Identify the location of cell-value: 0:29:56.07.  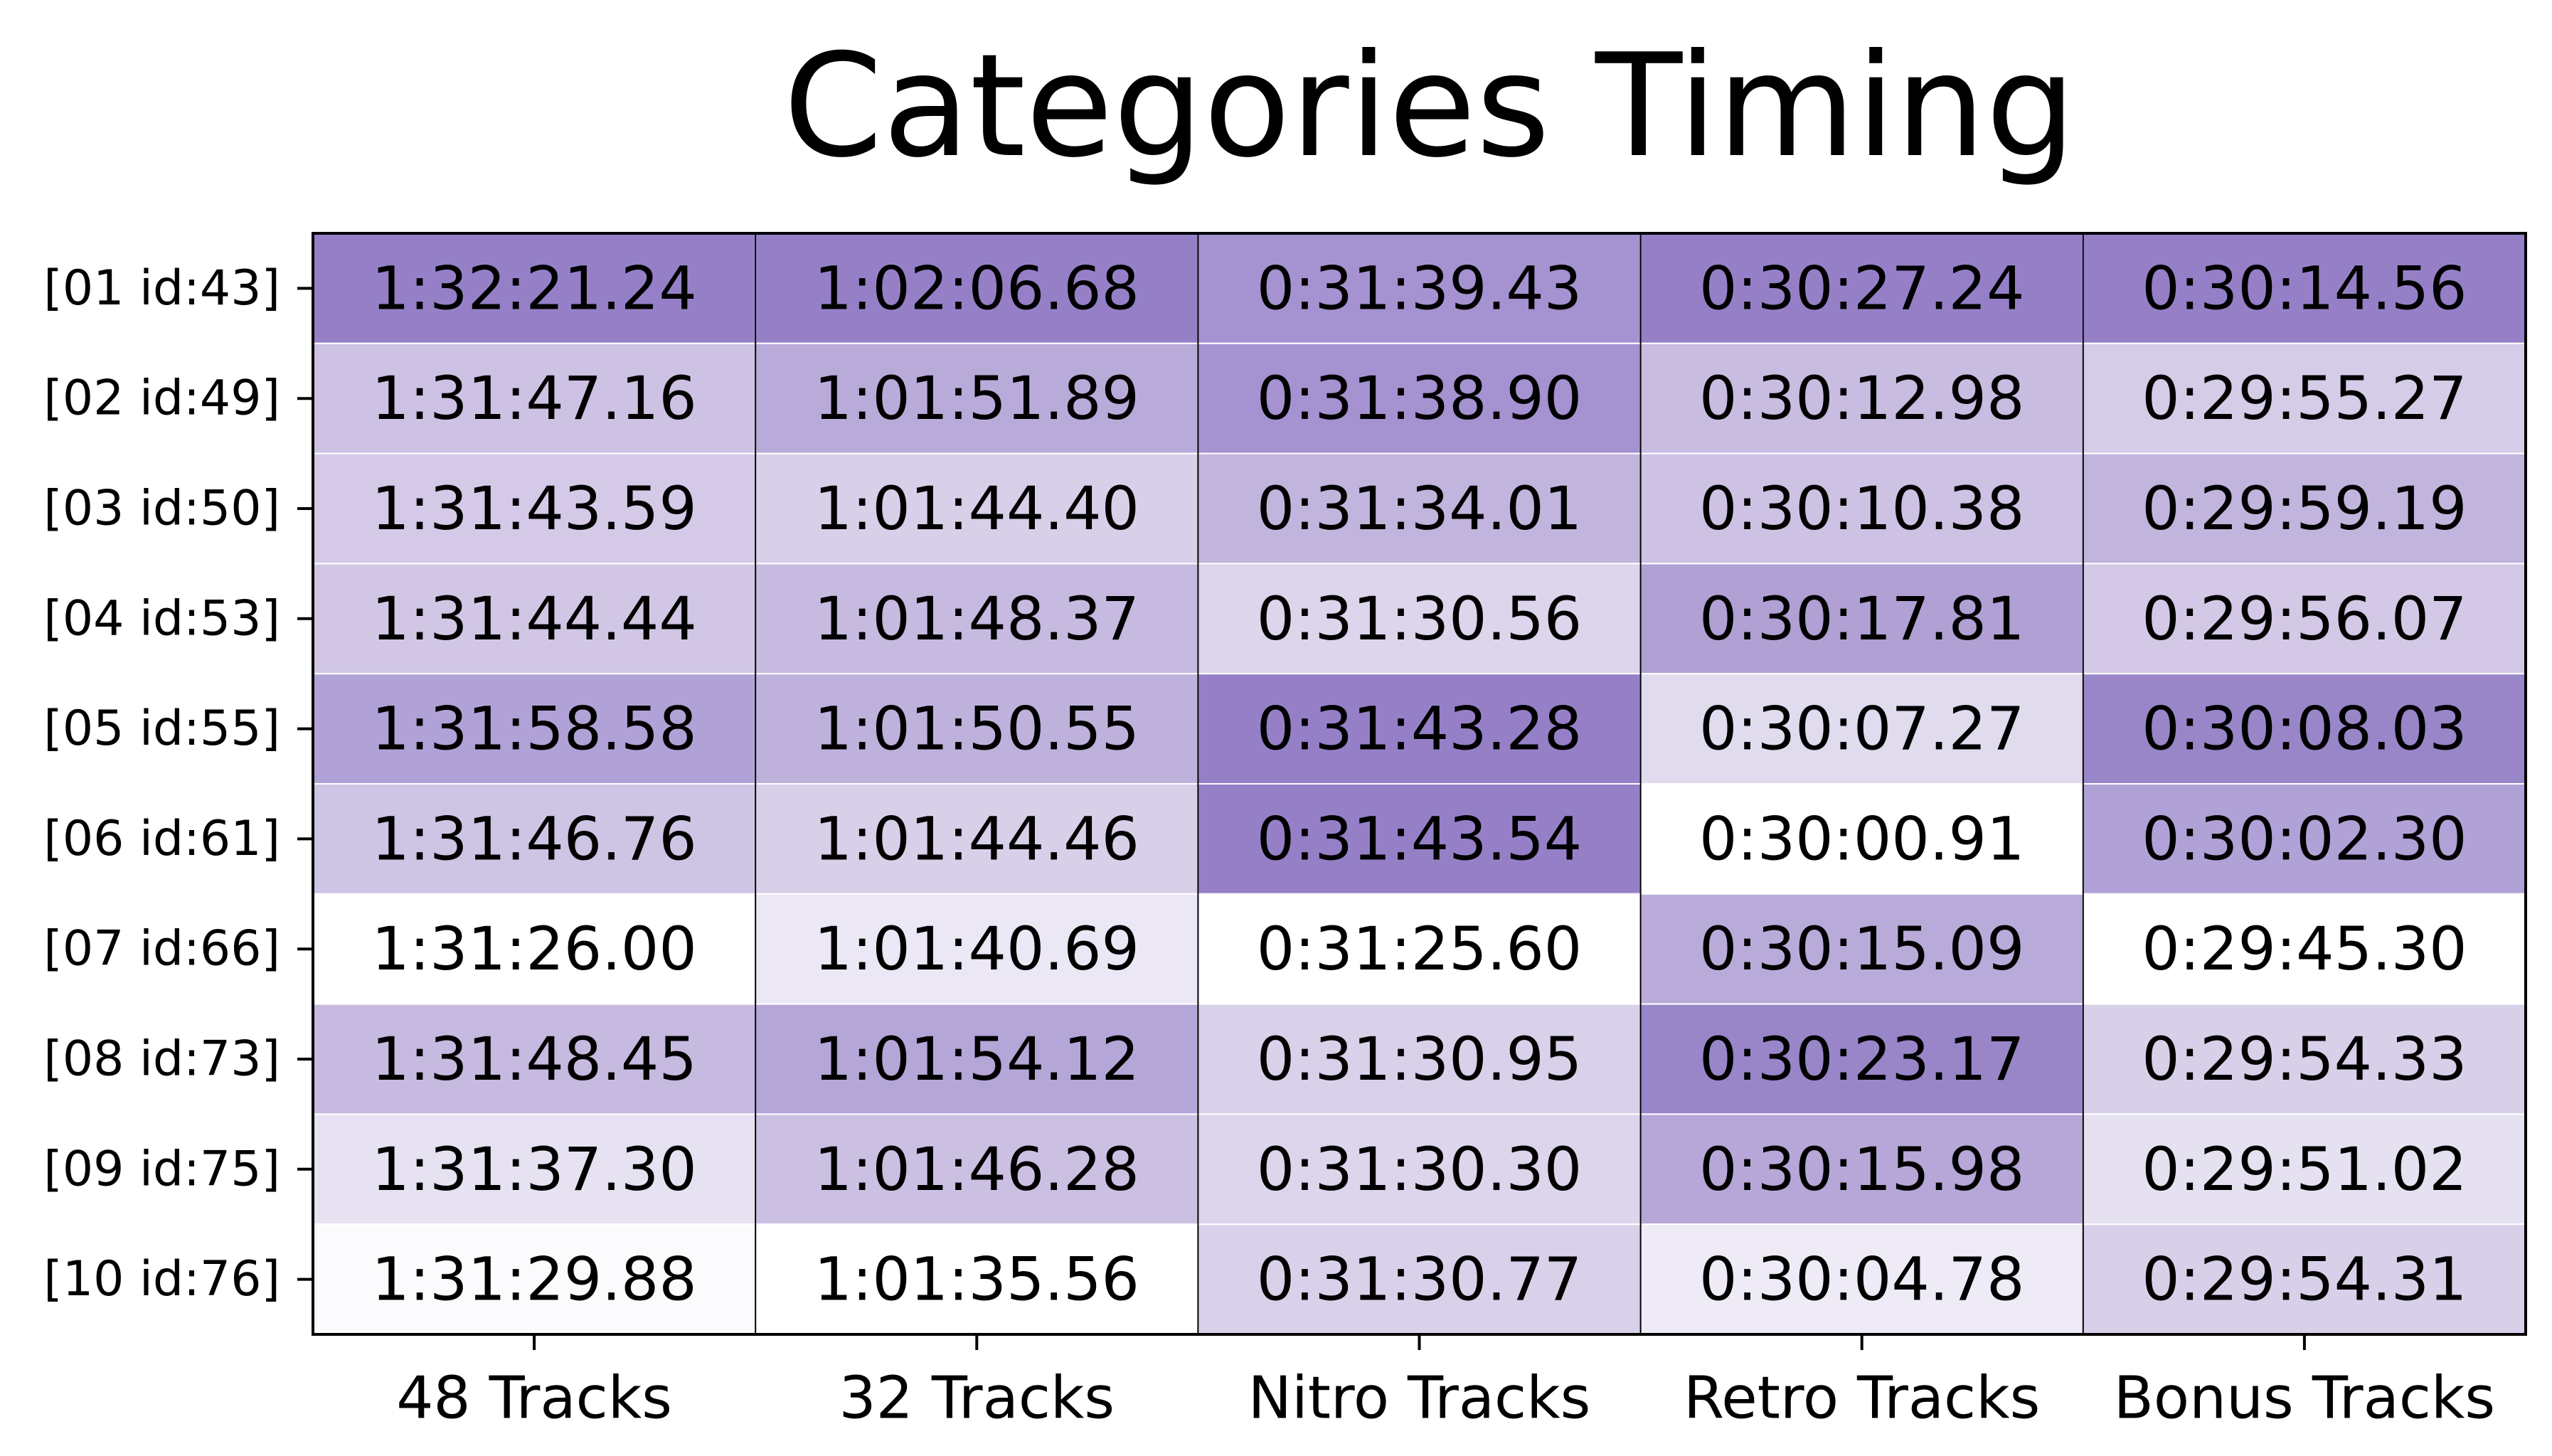
(2304, 619).